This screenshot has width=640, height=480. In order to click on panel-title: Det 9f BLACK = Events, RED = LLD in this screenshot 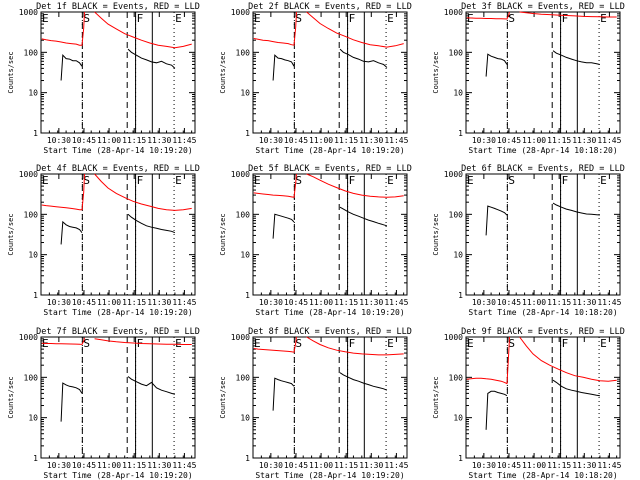, I will do `click(543, 332)`.